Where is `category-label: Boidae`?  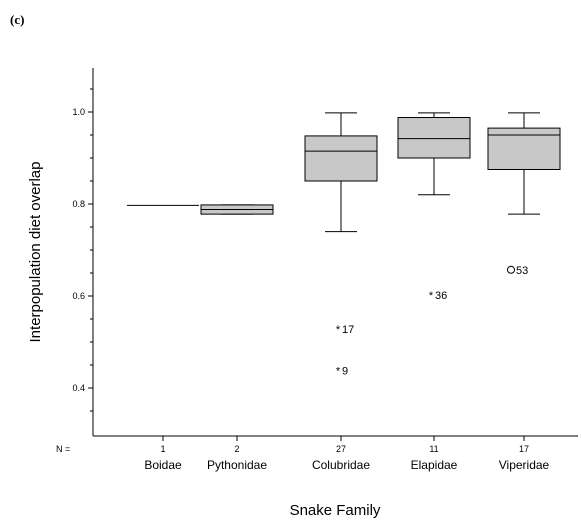
category-label: Boidae is located at coordinates (163, 465).